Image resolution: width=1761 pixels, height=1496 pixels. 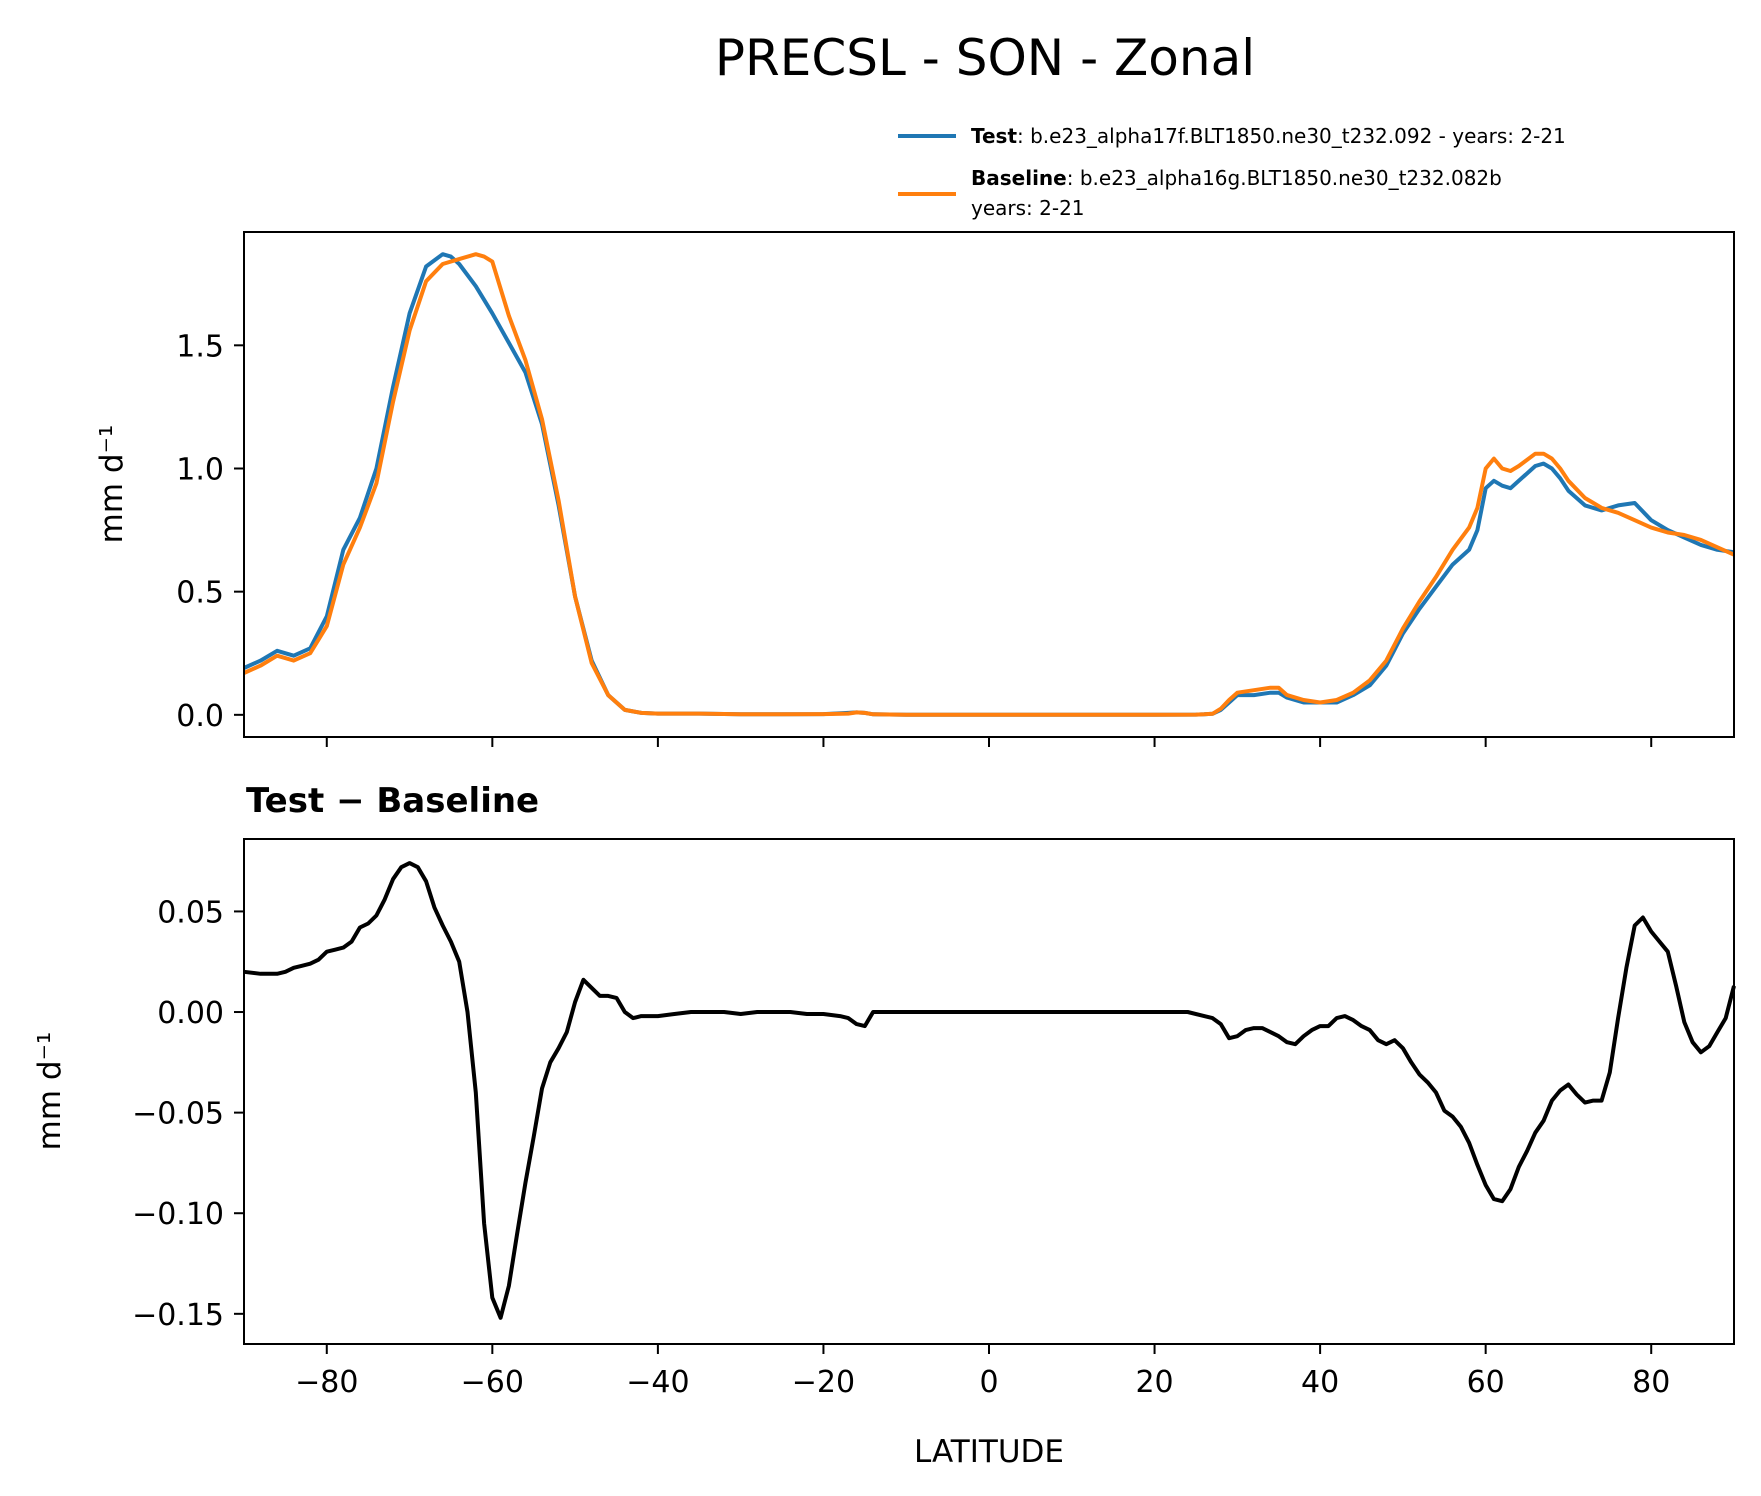 I want to click on top-y-tick-label: 0.0, so click(x=200, y=716).